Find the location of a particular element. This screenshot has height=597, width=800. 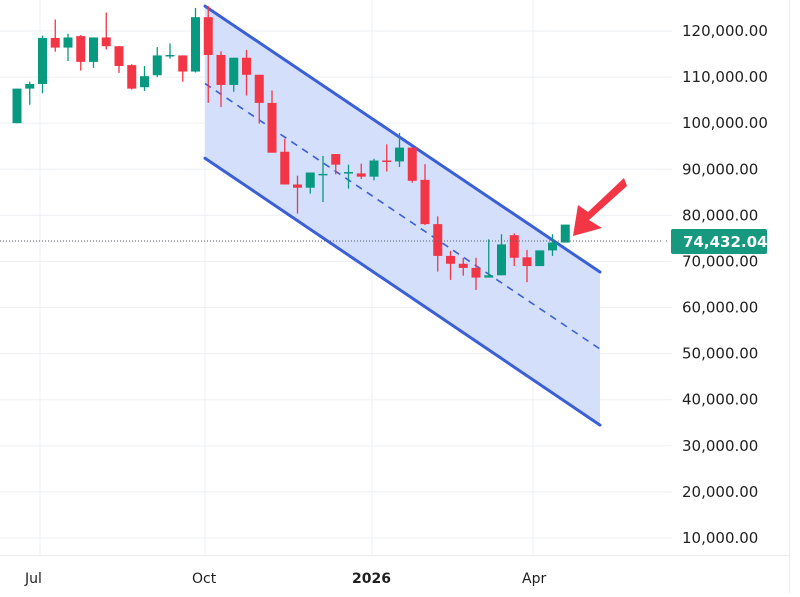

time-axis-label: Jul is located at coordinates (33, 579).